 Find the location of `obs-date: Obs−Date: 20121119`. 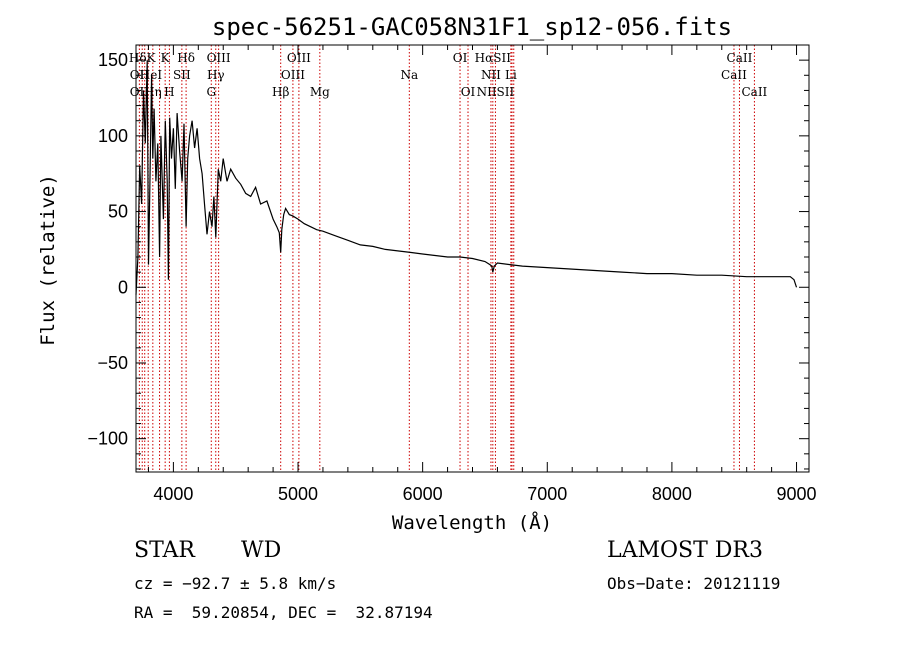

obs-date: Obs−Date: 20121119 is located at coordinates (694, 583).